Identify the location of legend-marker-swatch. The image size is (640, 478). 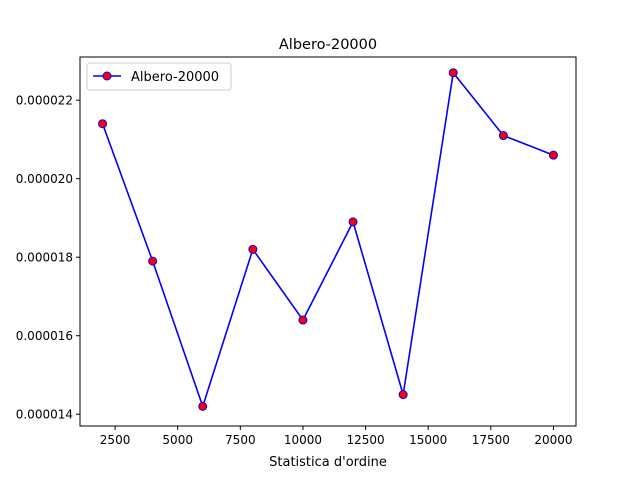
(107, 76).